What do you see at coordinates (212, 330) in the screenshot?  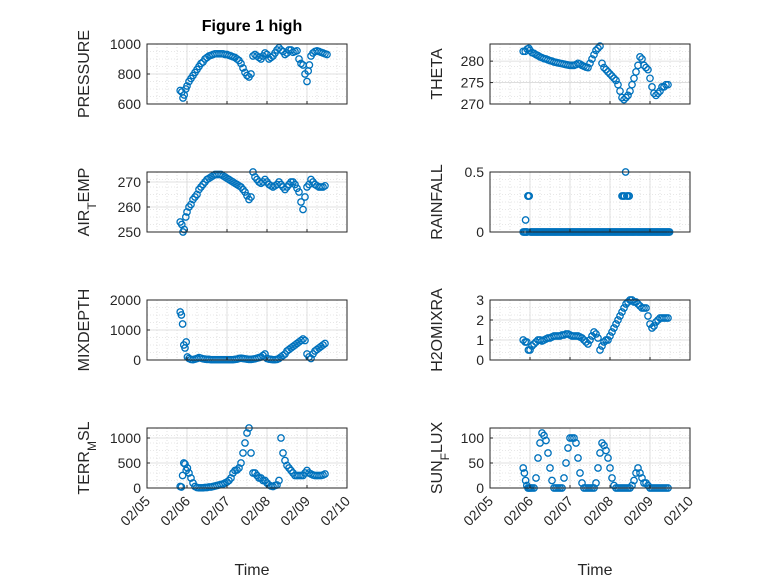 I see `subplot-mixdepth: 0 1000 2000 MIXDEPTH` at bounding box center [212, 330].